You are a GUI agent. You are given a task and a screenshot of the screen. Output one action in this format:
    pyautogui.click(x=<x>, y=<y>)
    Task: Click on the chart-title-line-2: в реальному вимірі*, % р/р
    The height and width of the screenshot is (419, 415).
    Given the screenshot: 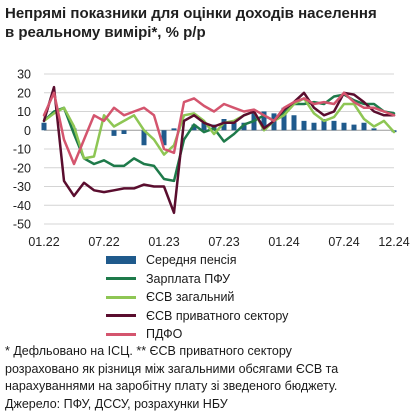 What is the action you would take?
    pyautogui.click(x=105, y=32)
    